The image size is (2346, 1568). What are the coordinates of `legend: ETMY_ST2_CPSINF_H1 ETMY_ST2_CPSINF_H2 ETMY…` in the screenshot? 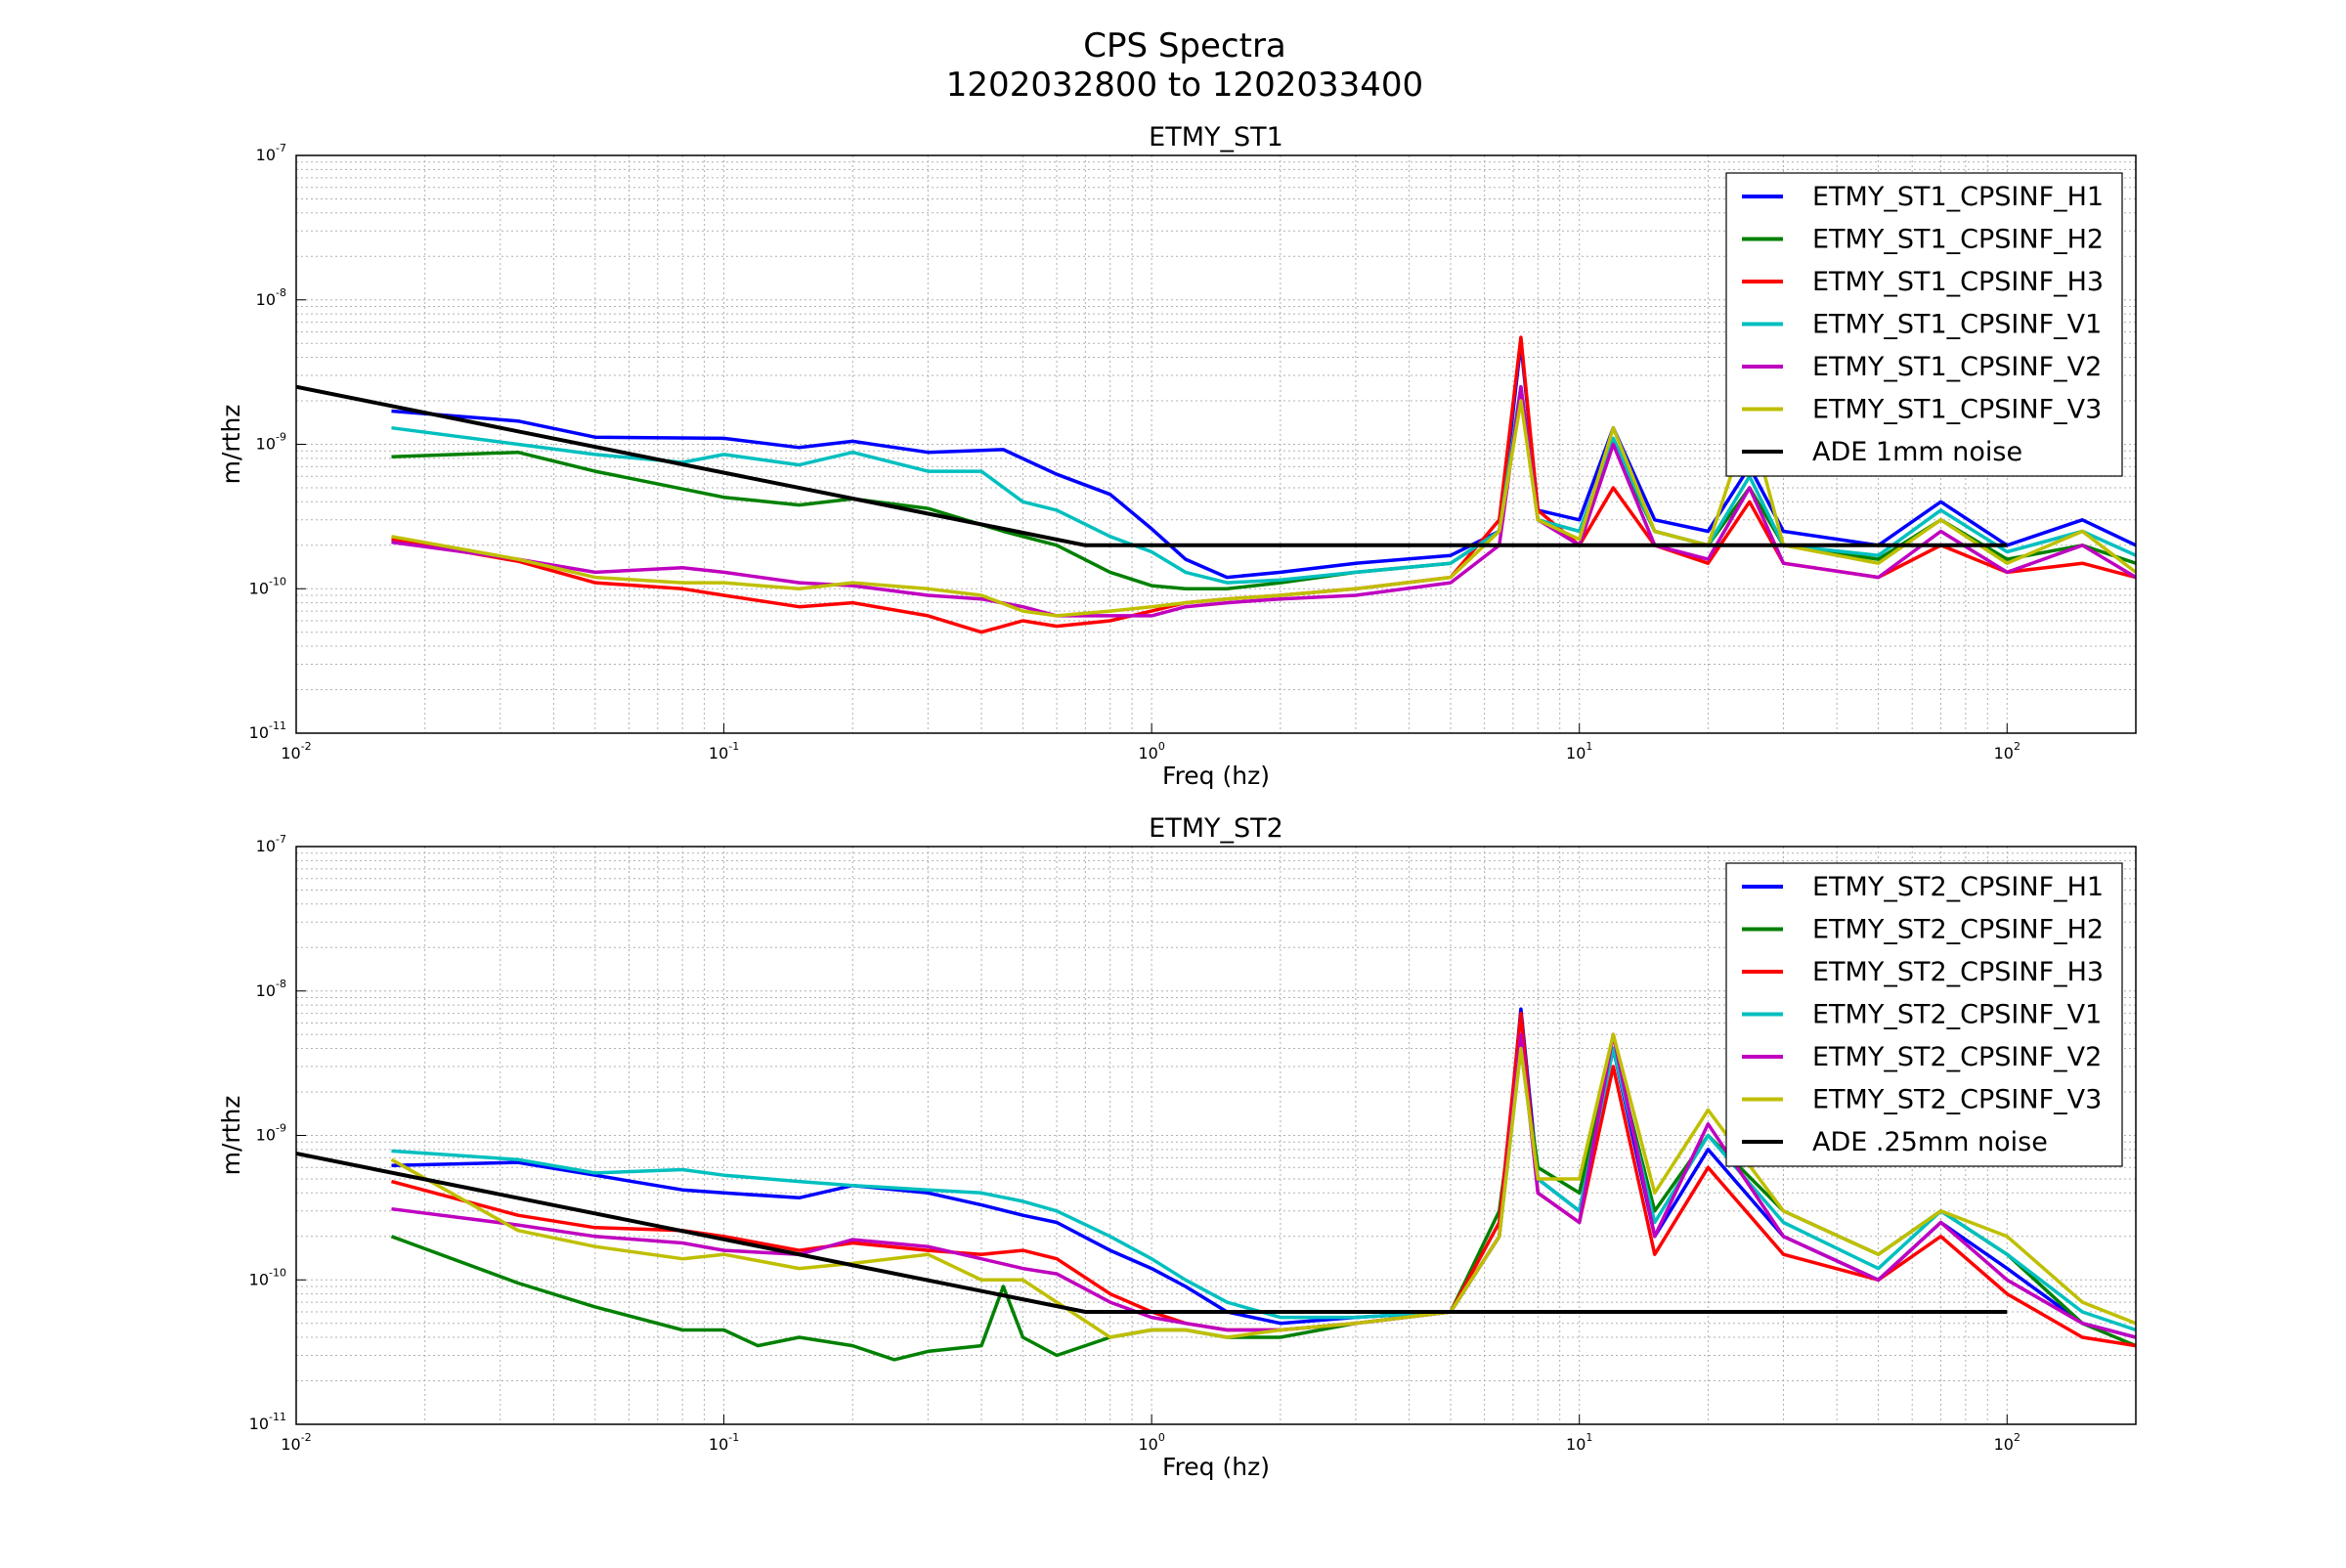 It's located at (1924, 1014).